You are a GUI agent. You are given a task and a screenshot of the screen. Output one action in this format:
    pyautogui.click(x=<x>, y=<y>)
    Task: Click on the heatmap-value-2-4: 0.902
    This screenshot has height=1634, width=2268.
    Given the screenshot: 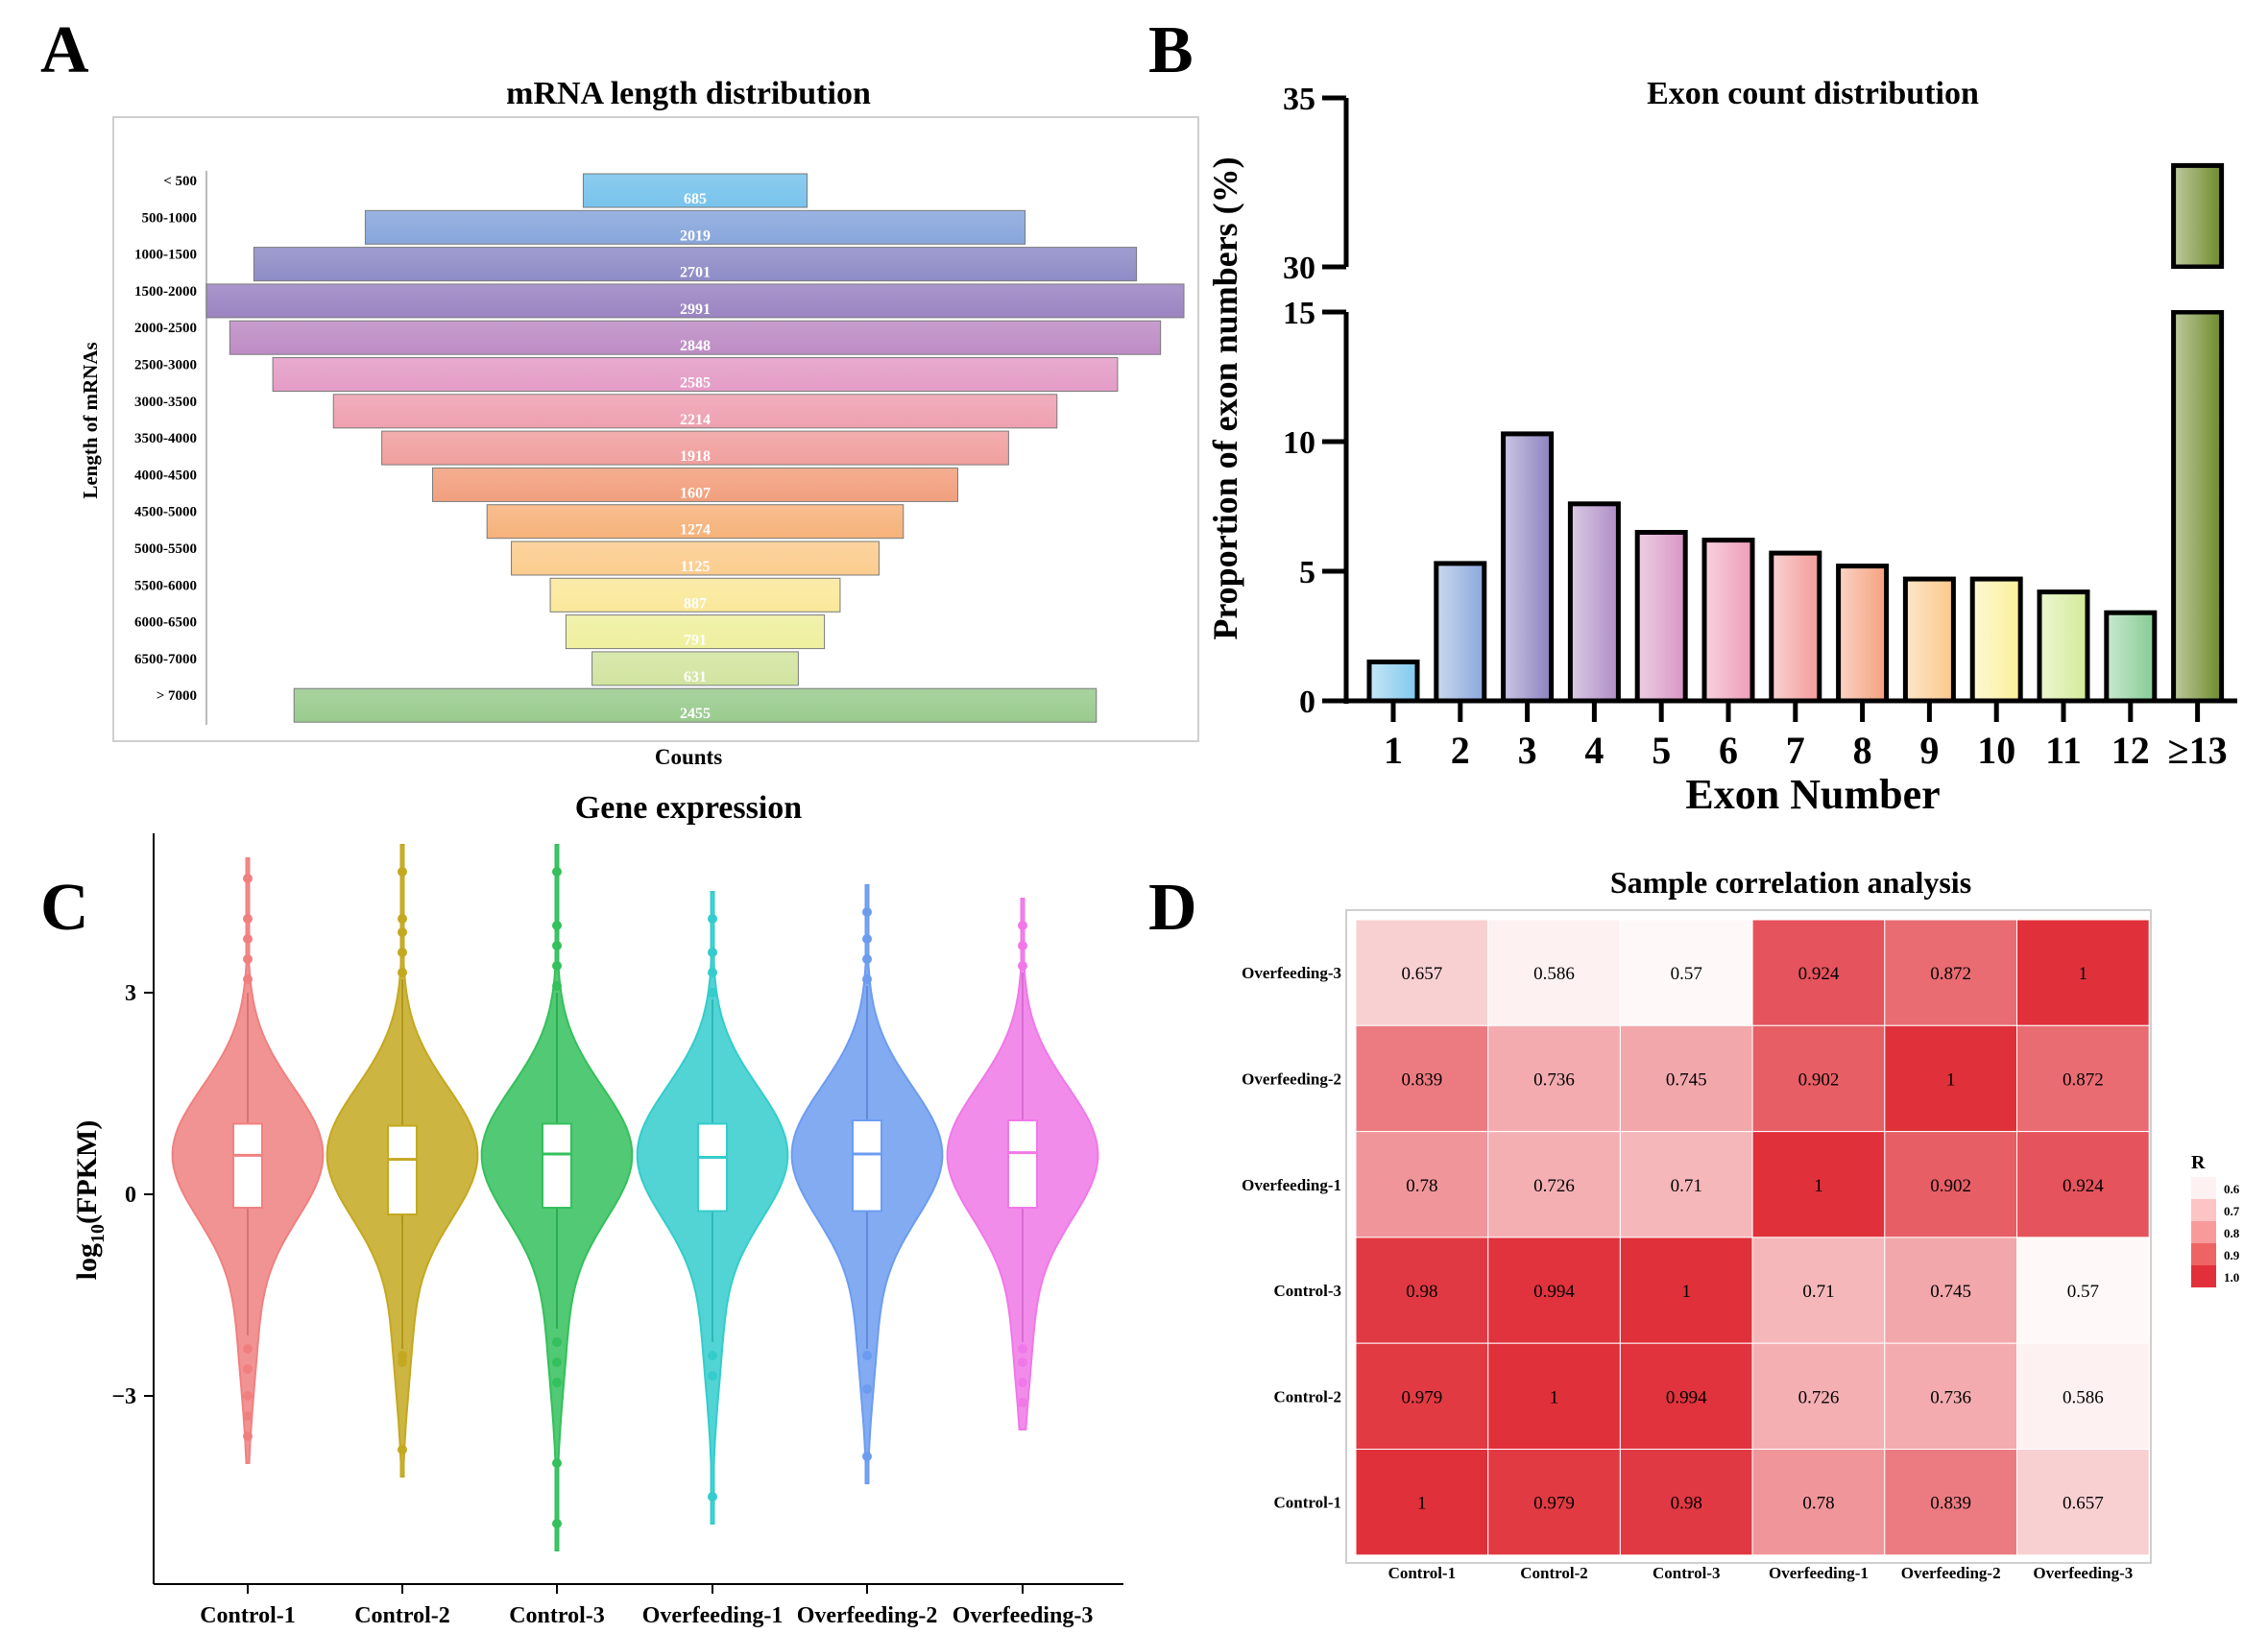 What is the action you would take?
    pyautogui.click(x=1950, y=1186)
    